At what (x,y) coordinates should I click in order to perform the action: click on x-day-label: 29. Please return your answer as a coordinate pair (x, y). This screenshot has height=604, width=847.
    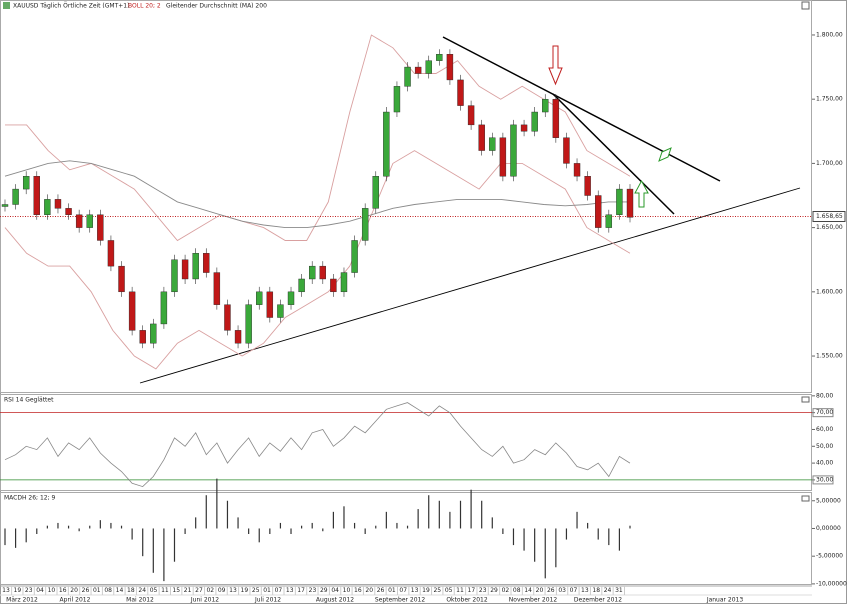
    Looking at the image, I should click on (324, 590).